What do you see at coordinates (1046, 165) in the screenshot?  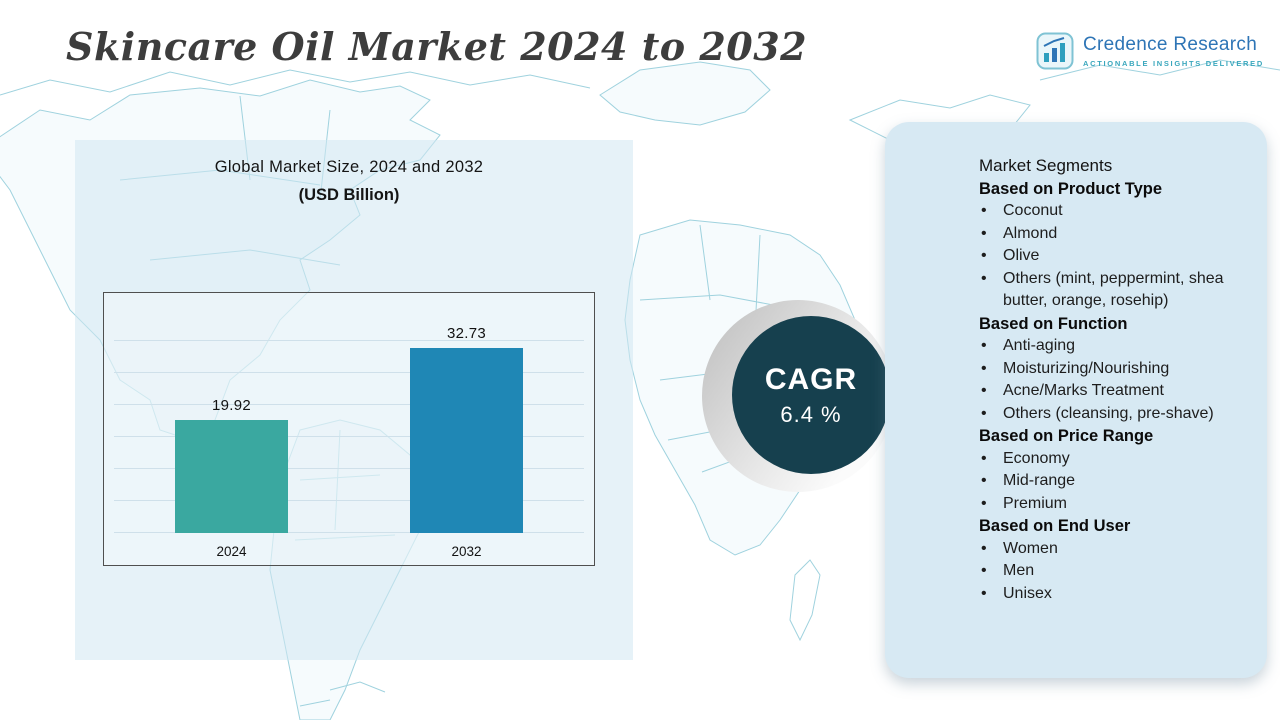 I see `segments-title: Market Segments` at bounding box center [1046, 165].